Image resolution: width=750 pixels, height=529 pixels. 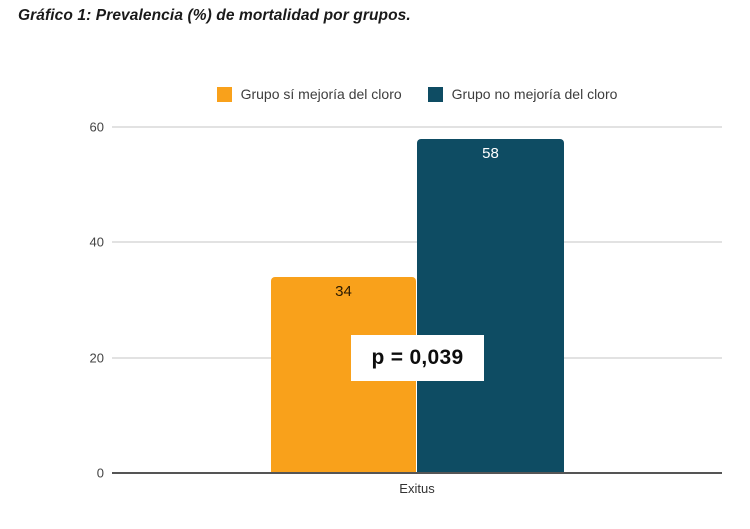 What do you see at coordinates (343, 291) in the screenshot?
I see `bar-value-label: 34` at bounding box center [343, 291].